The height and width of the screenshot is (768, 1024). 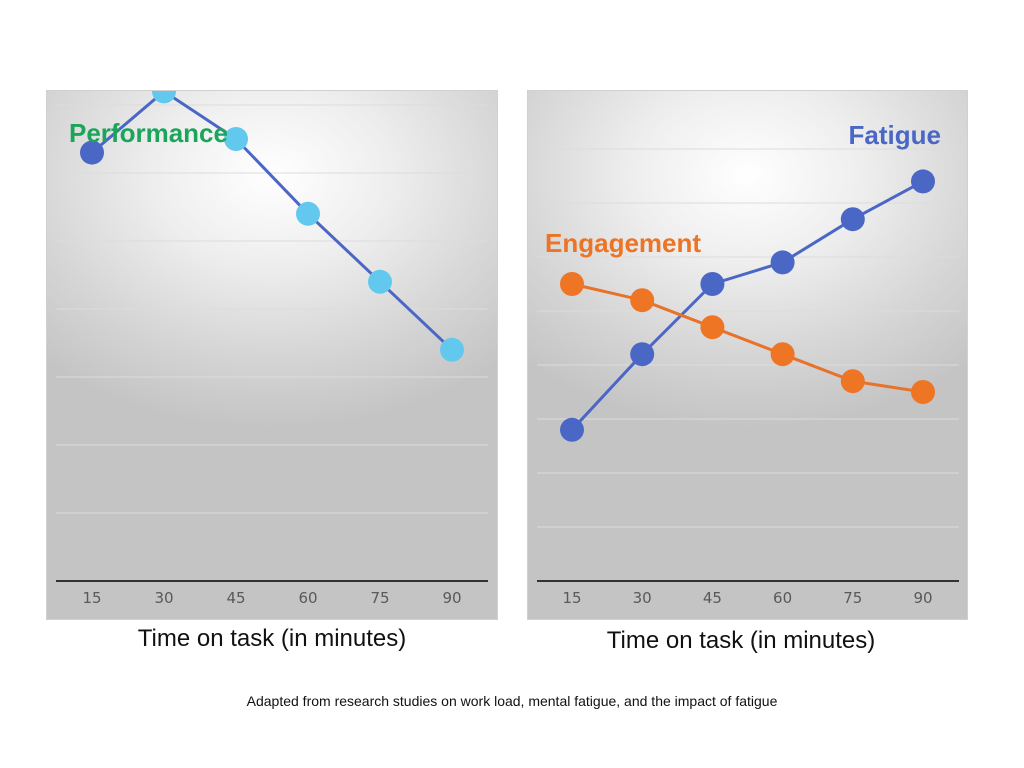 I want to click on engagement-line, so click(x=747, y=338).